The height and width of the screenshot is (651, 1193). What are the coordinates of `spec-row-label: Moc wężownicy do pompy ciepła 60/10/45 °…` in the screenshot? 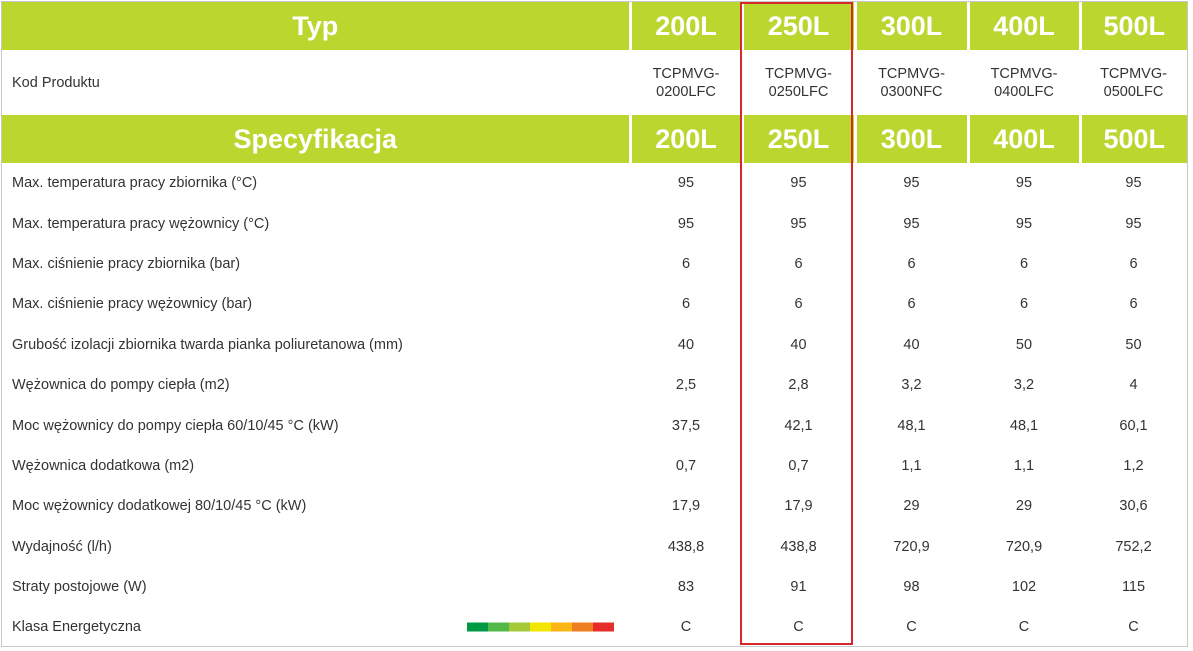 It's located at (316, 425).